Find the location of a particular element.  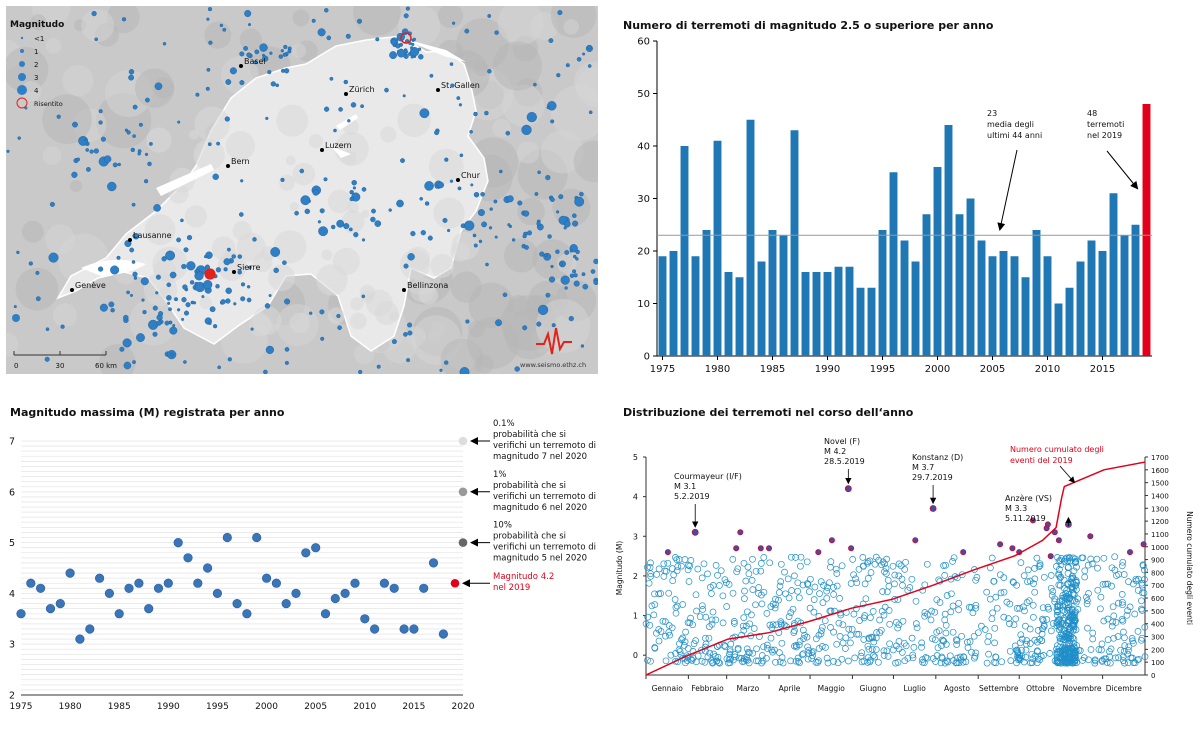

legend-label: 4 is located at coordinates (36, 91).